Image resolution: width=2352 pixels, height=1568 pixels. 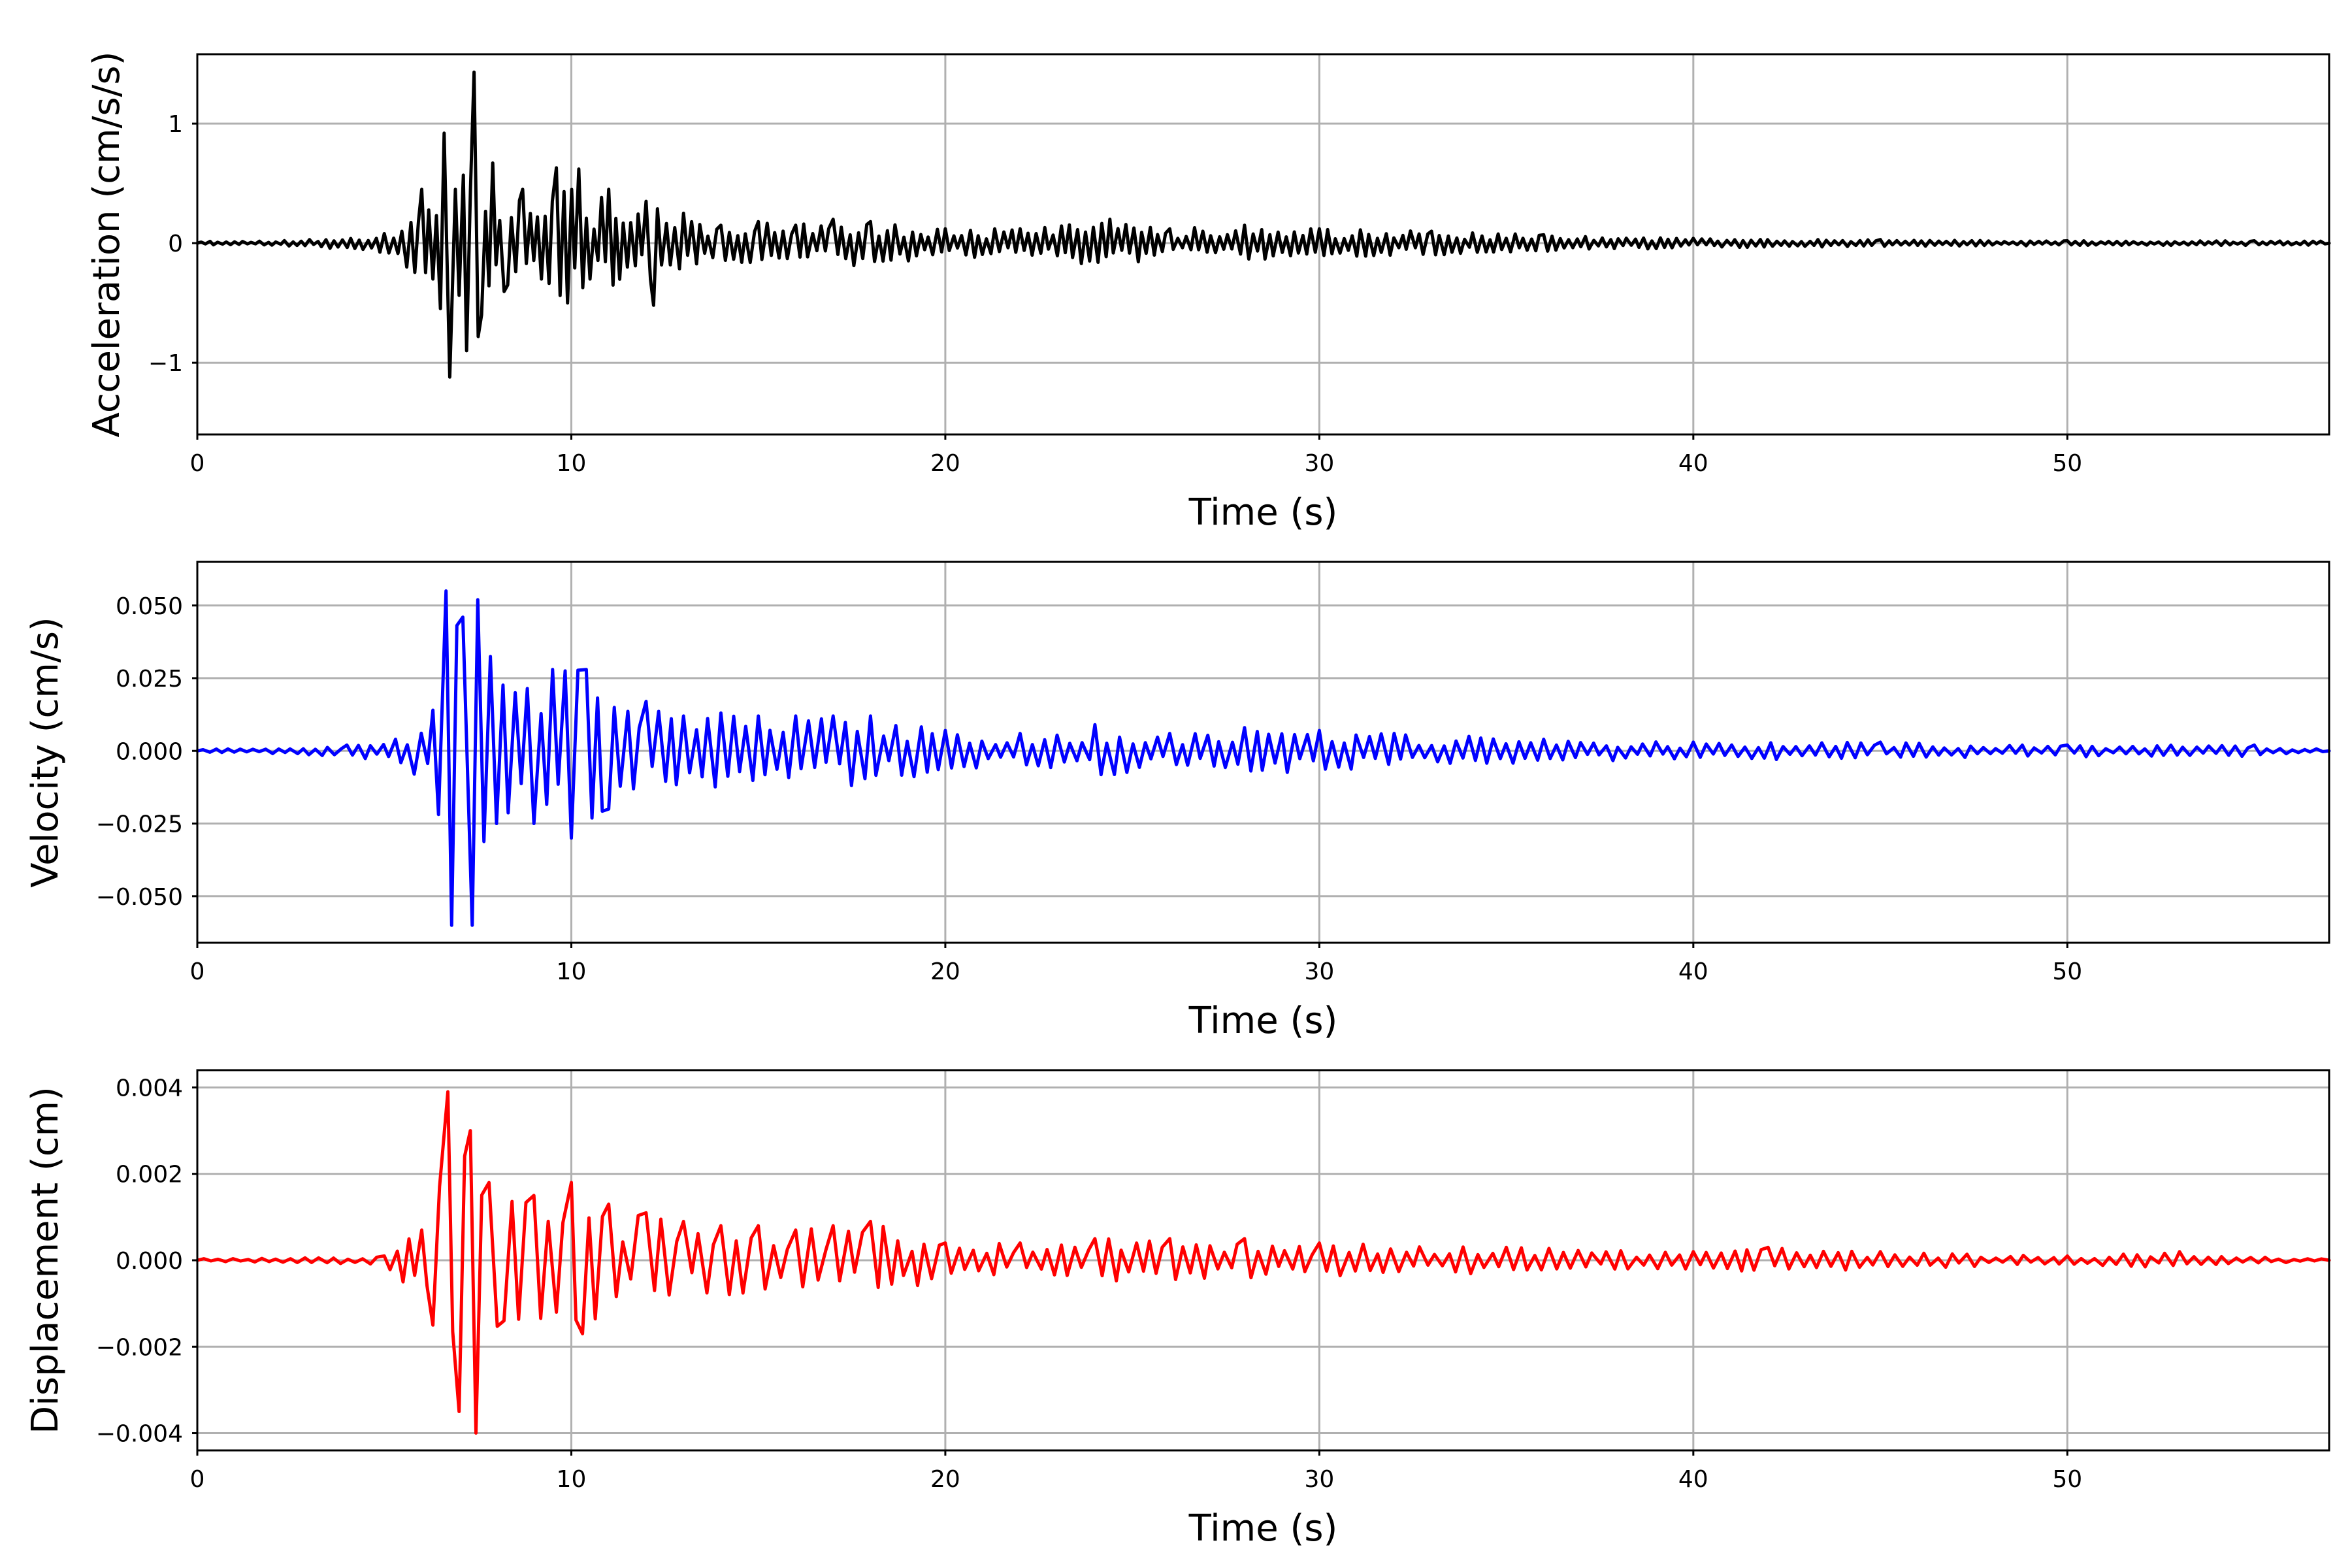 What do you see at coordinates (149, 1088) in the screenshot?
I see `y-tick-label: 0.004` at bounding box center [149, 1088].